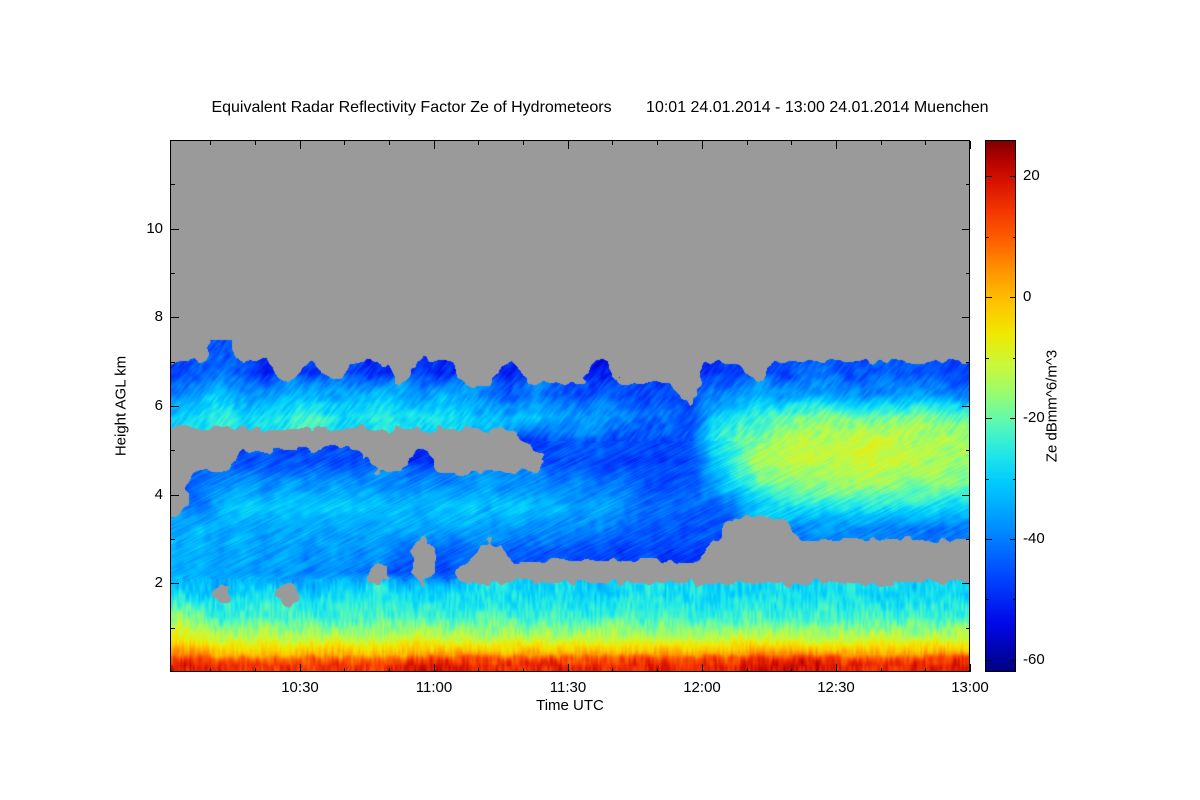  What do you see at coordinates (1034, 538) in the screenshot?
I see `colorbar-tick-label: -40` at bounding box center [1034, 538].